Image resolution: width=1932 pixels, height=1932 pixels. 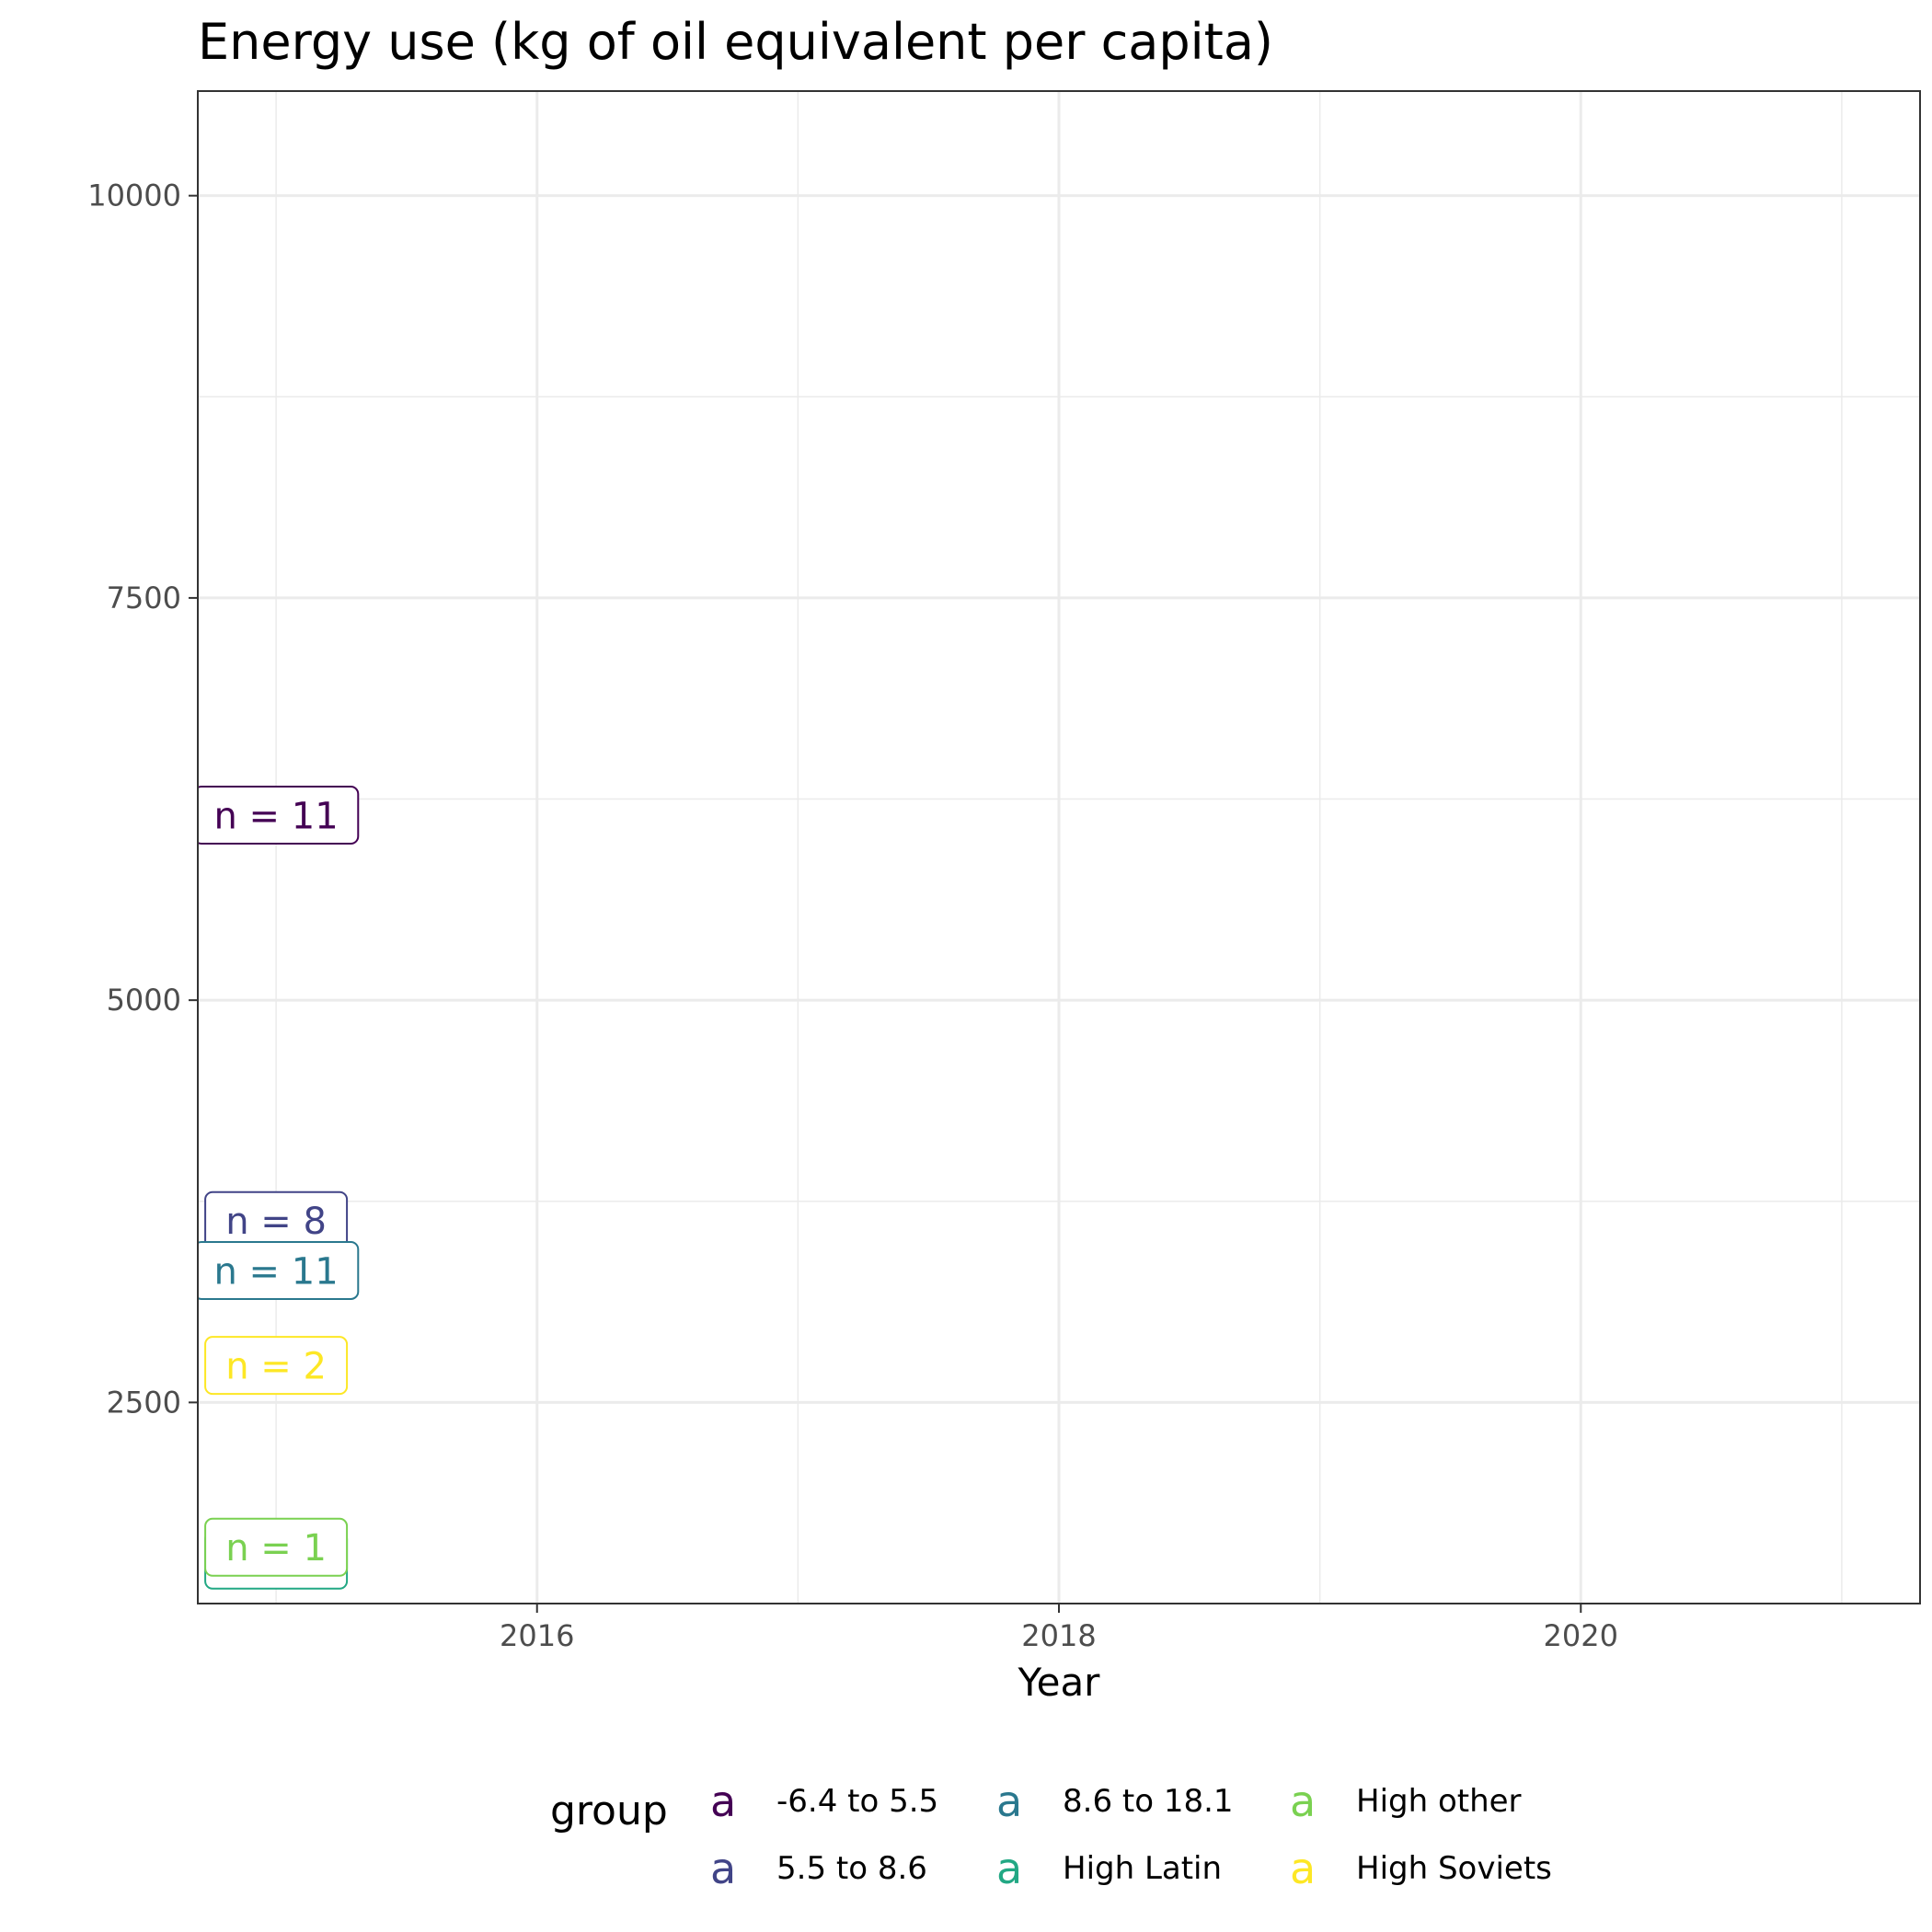 I want to click on y-tick-label: 10000, so click(x=134, y=195).